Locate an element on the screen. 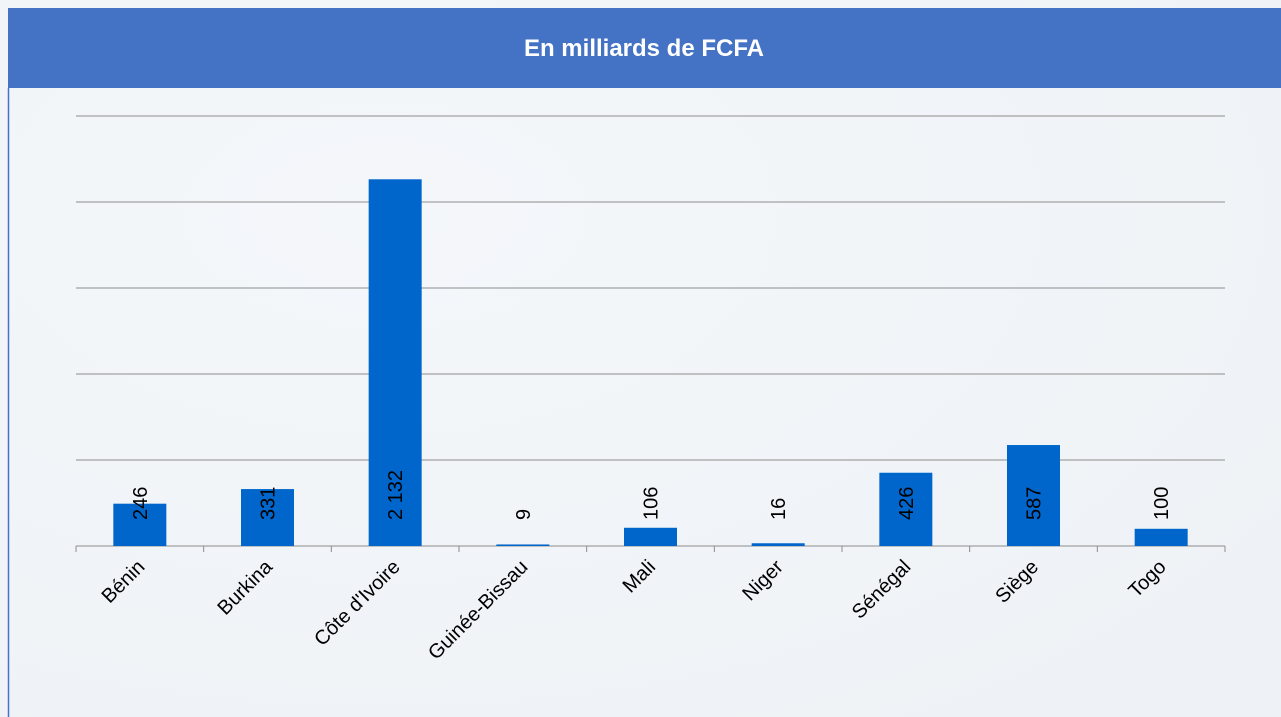 This screenshot has height=717, width=1281. value-label: 9 is located at coordinates (524, 514).